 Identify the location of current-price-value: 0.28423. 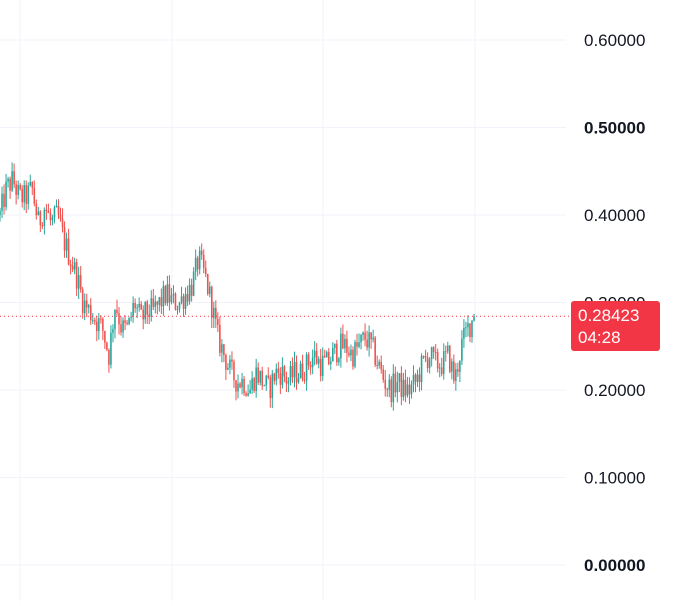
(609, 315).